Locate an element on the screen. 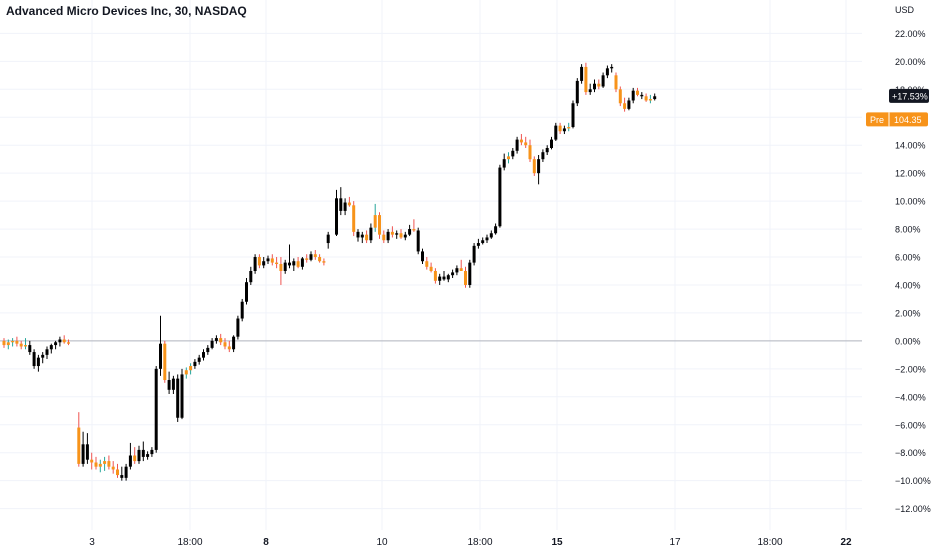  y-tick-label: −2.00% is located at coordinates (910, 369).